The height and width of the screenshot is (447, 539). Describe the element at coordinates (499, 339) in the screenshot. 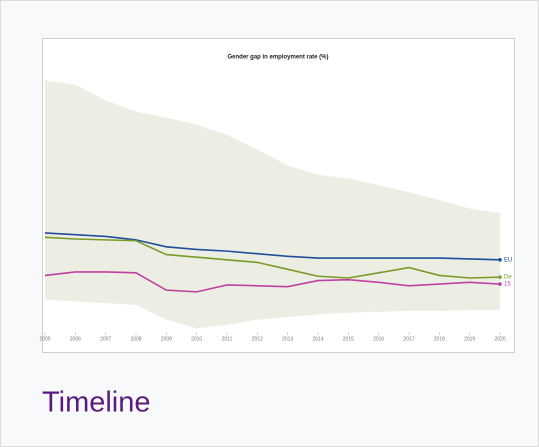

I see `x-tick-label: 2020` at that location.